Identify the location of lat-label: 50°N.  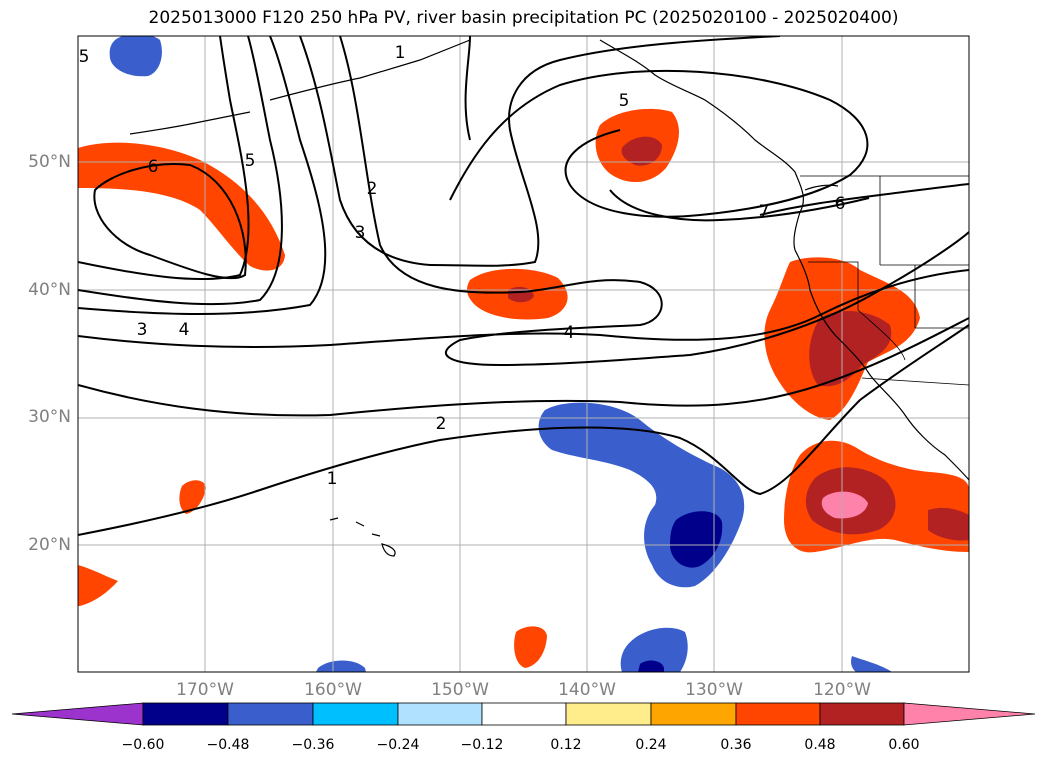
(49, 162).